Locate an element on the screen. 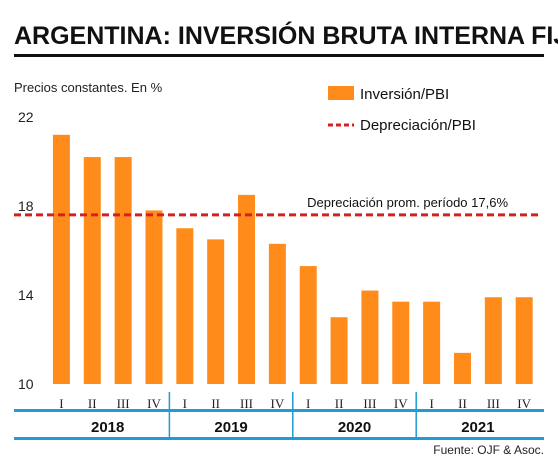 The image size is (558, 460). chart-title: ARGENTINA: INVERSIÓN BRUTA INTERNA FIJA is located at coordinates (286, 35).